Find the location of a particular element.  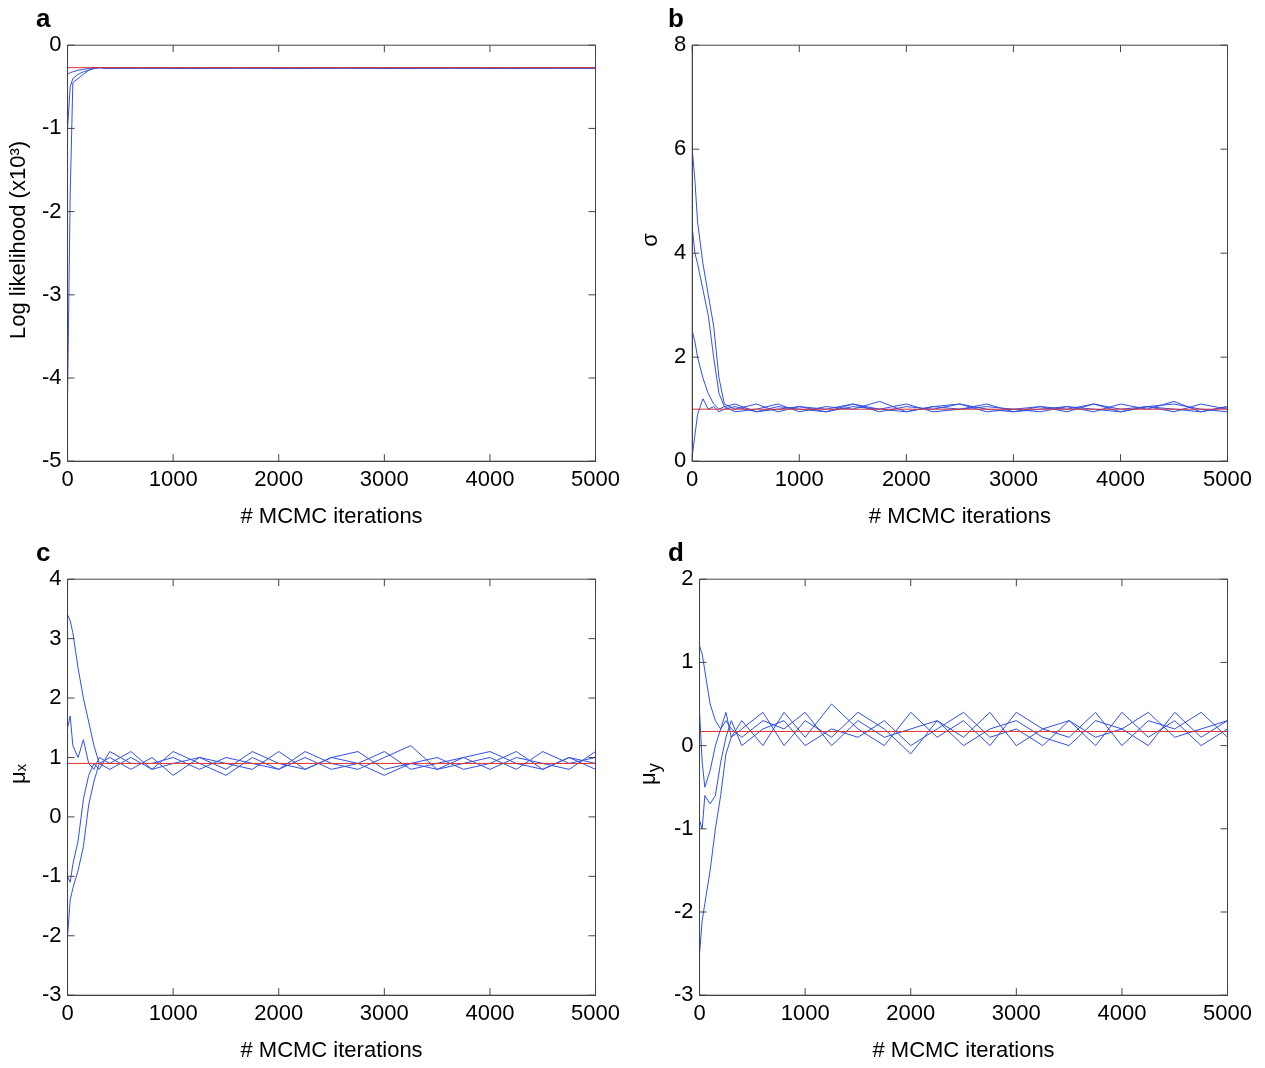

chart-title: a is located at coordinates (43, 17).